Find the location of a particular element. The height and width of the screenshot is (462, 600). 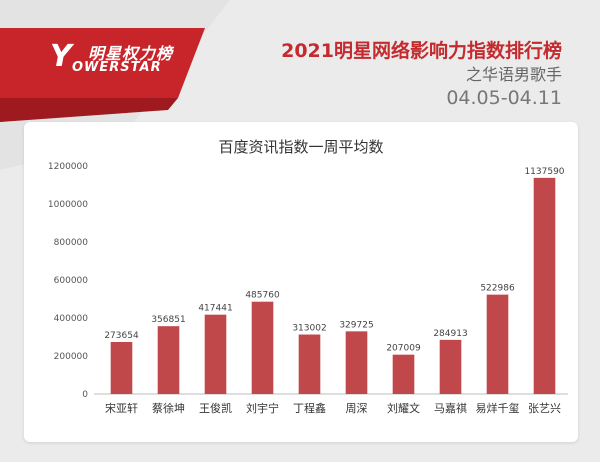

data-label: 207009 is located at coordinates (403, 349).